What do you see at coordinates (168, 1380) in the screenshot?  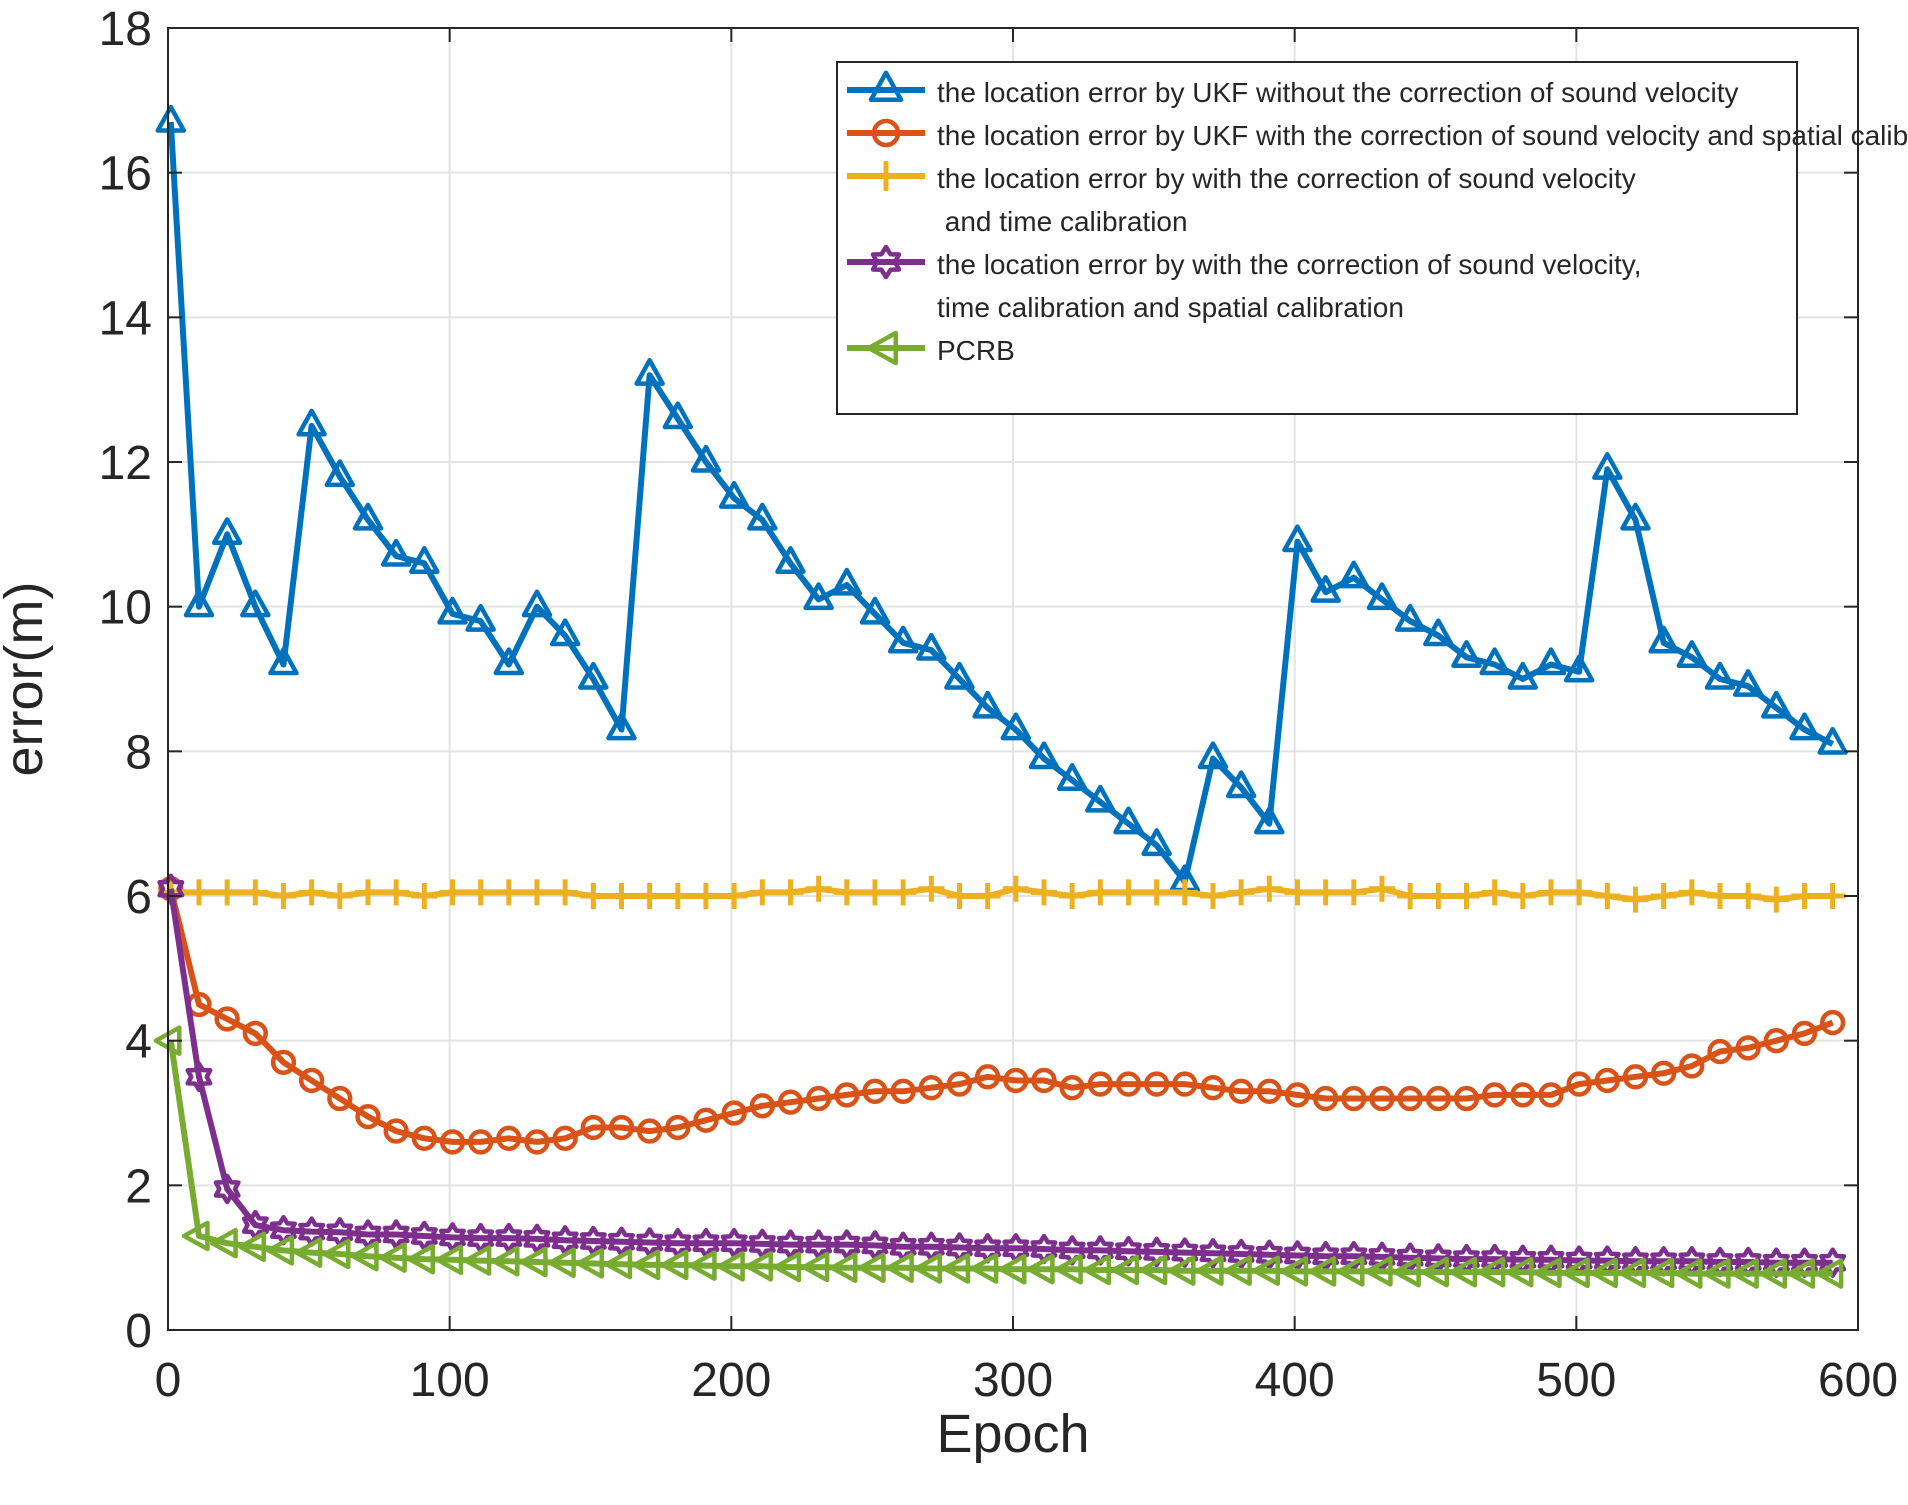 I see `x-tick-label: 0` at bounding box center [168, 1380].